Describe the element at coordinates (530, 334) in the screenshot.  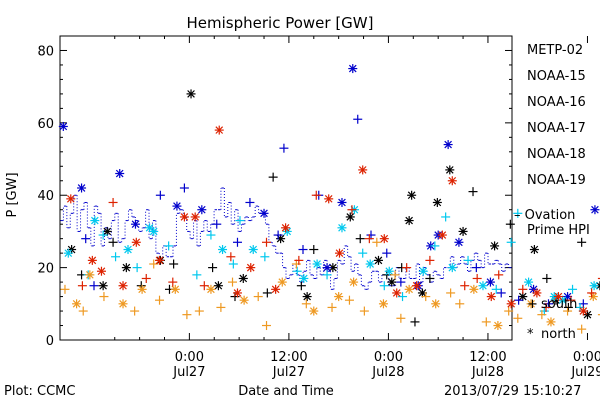
I see `symbol-key-glyph: *` at that location.